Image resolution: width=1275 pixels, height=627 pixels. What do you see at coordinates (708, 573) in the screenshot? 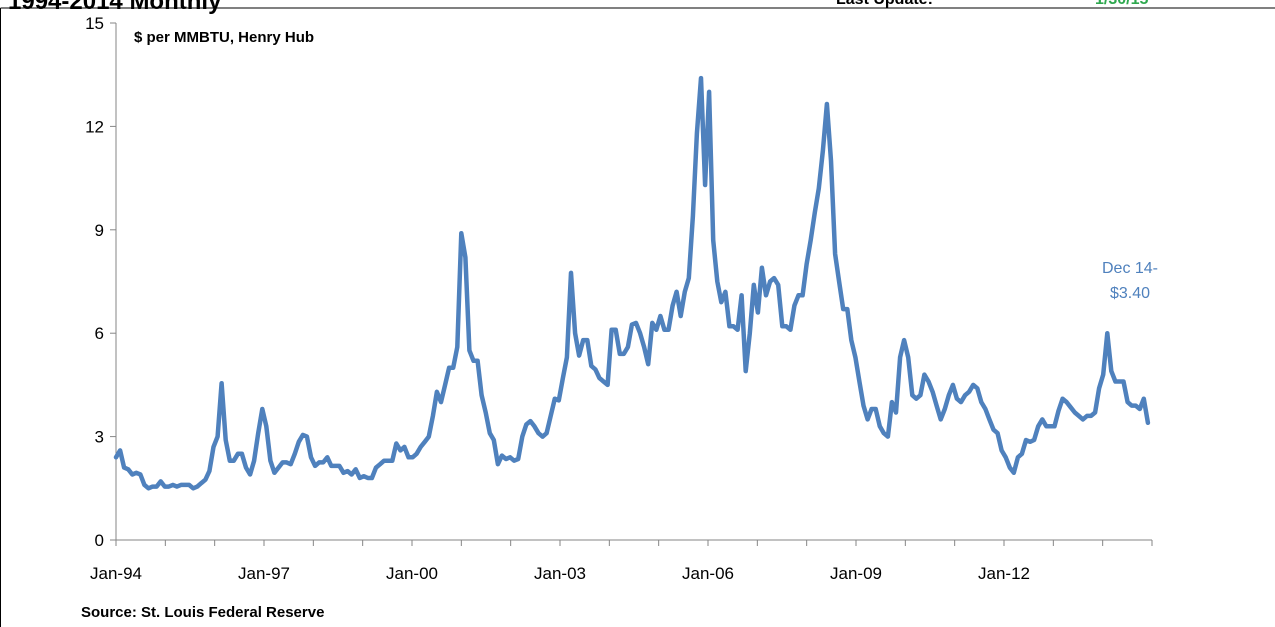
I see `x-tick-label: Jan-06` at bounding box center [708, 573].